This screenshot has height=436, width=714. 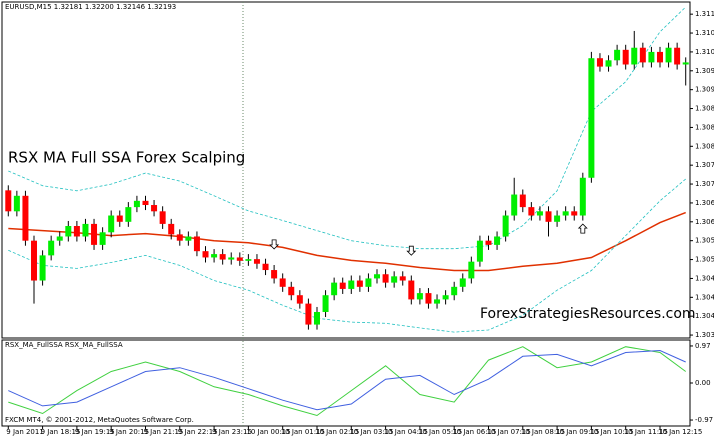 I want to click on y-tick-label: -0.97, so click(x=704, y=420).